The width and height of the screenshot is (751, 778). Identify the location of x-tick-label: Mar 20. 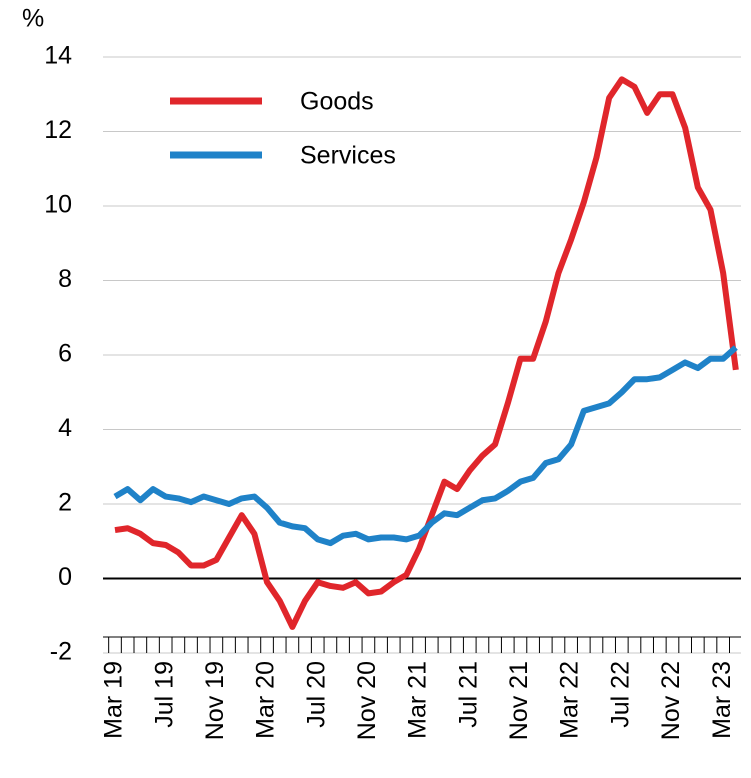
(266, 700).